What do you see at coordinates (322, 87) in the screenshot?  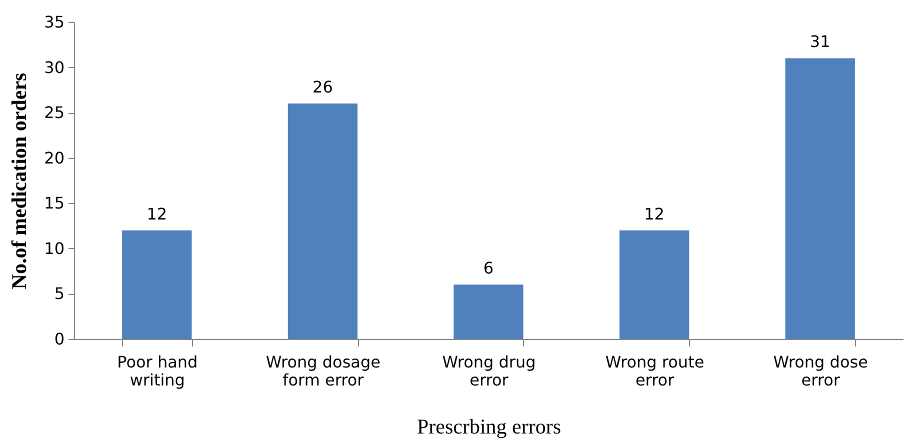 I see `data-label: 26` at bounding box center [322, 87].